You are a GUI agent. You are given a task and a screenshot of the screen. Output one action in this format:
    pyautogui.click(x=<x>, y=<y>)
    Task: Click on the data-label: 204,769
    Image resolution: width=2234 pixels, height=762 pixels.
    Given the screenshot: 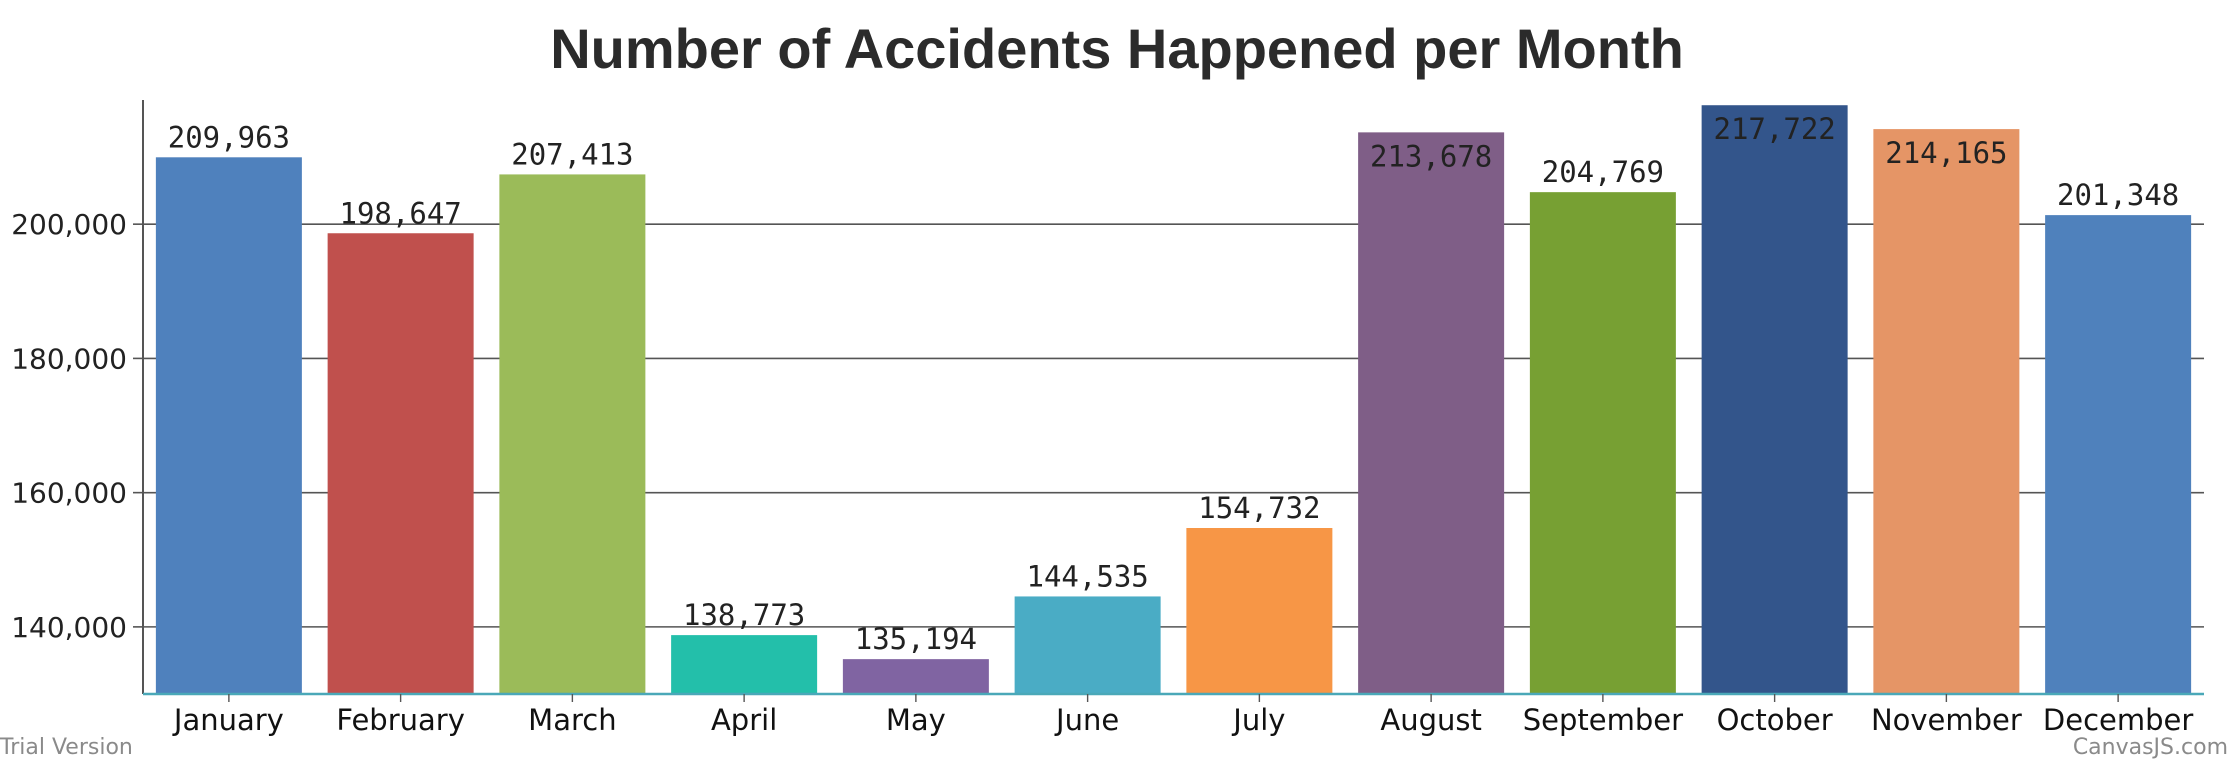 What is the action you would take?
    pyautogui.click(x=1603, y=172)
    